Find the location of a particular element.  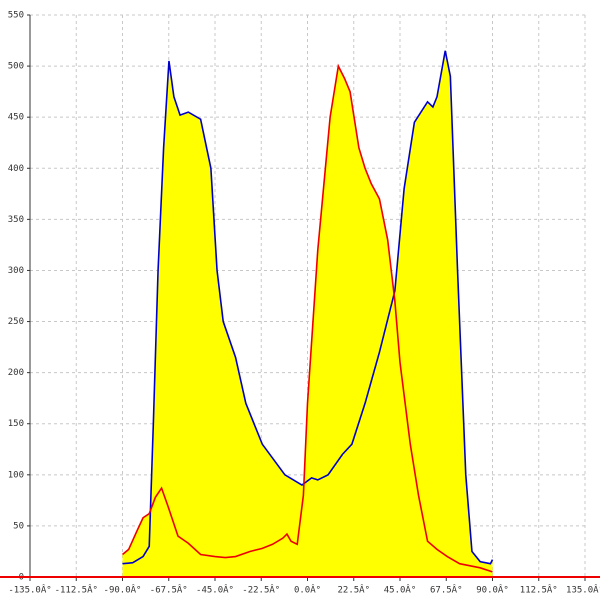

x-tick-label: -90.0Â° is located at coordinates (123, 590).